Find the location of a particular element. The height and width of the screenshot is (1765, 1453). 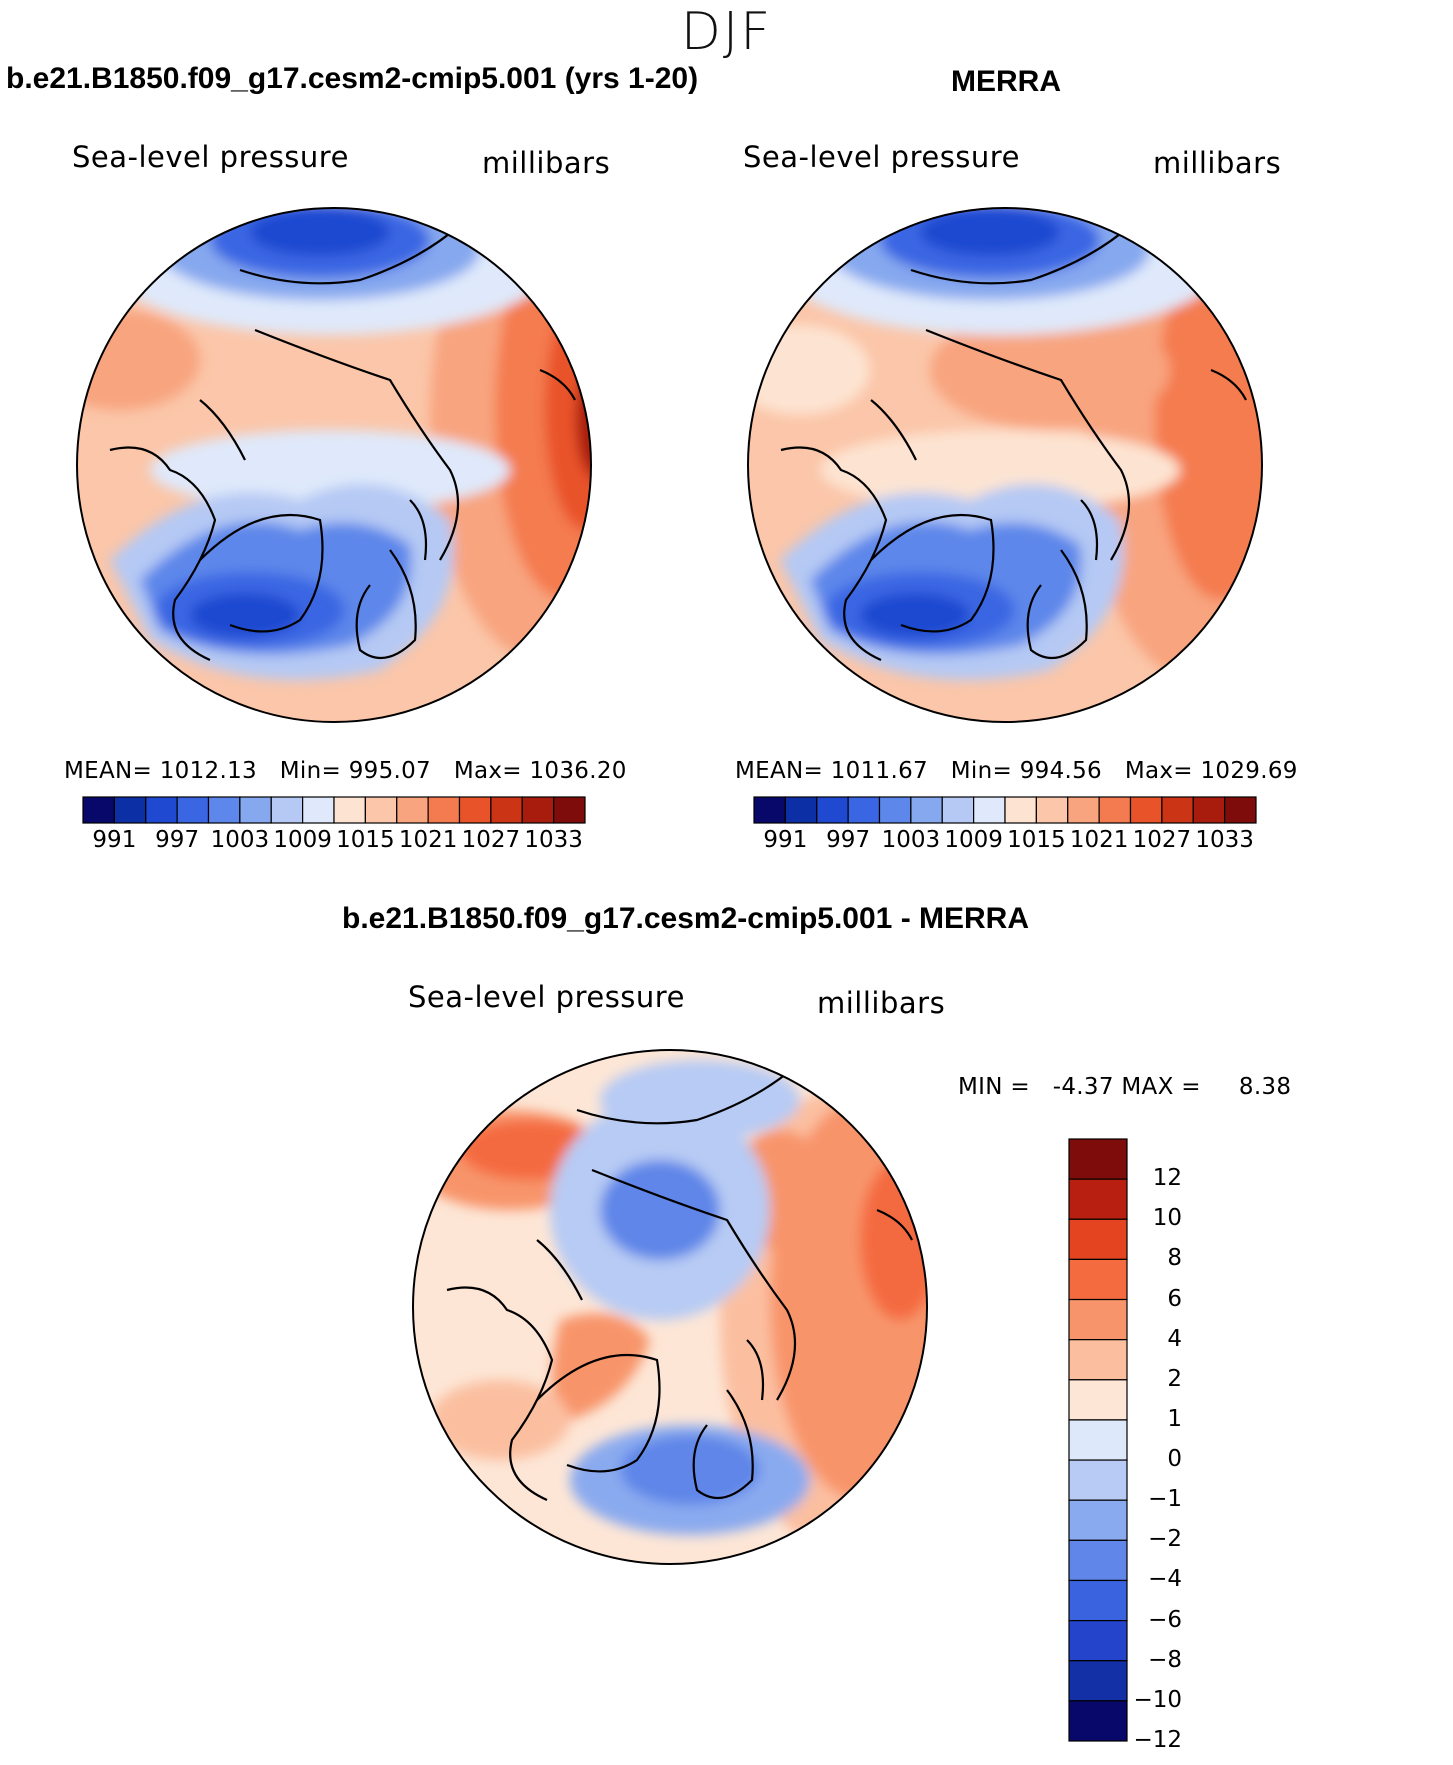

min-label: MIN = is located at coordinates (994, 1087).